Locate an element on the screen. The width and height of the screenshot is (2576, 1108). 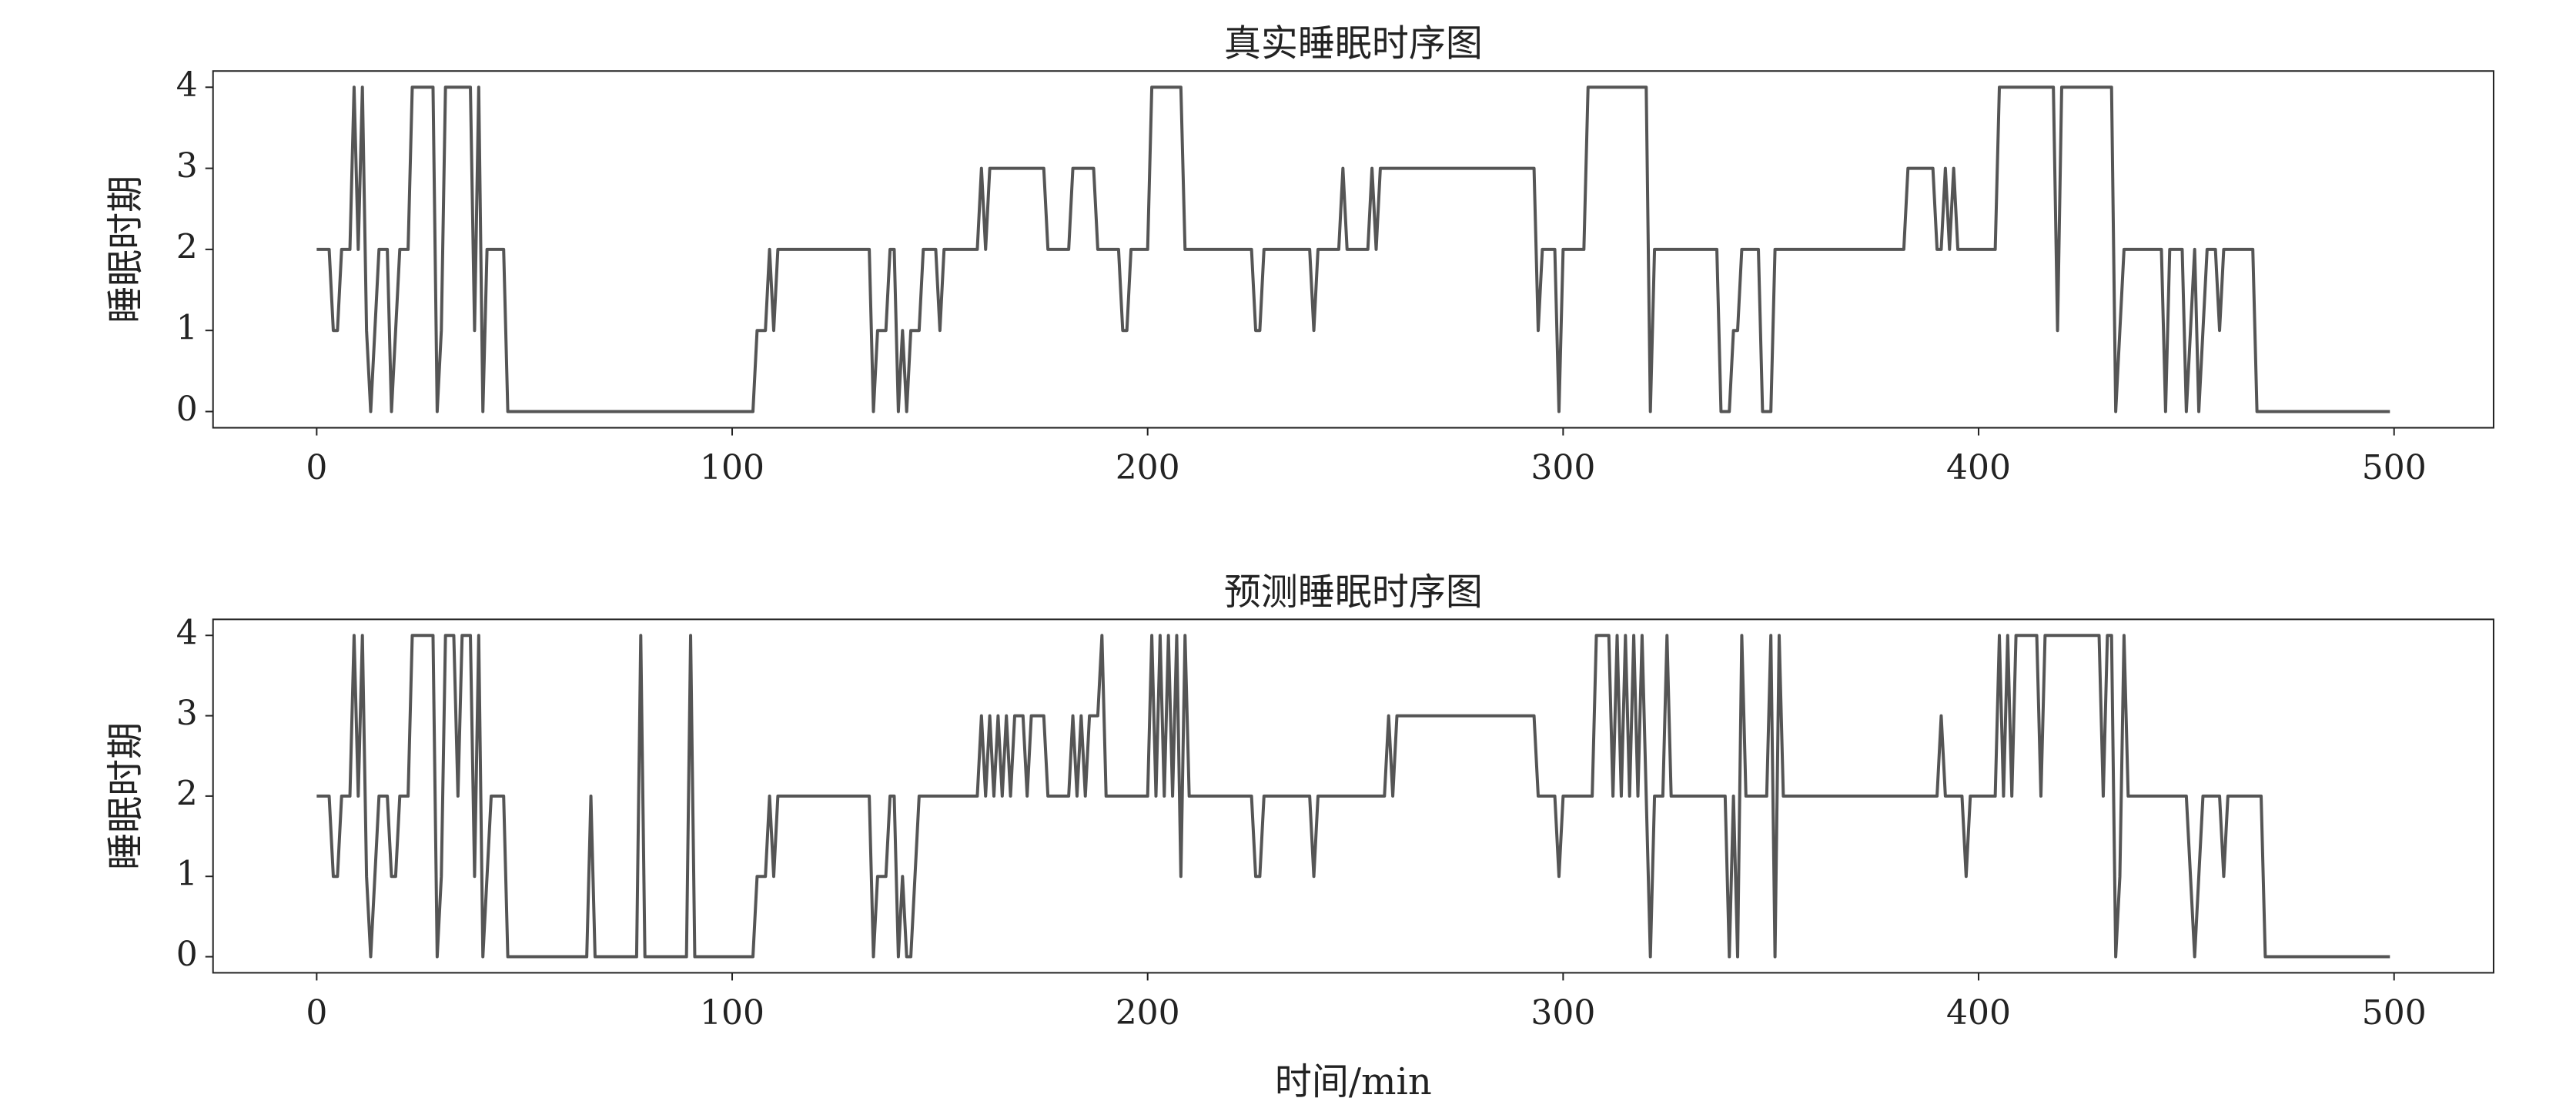
x-axis-label: 时间/min is located at coordinates (1354, 1081).